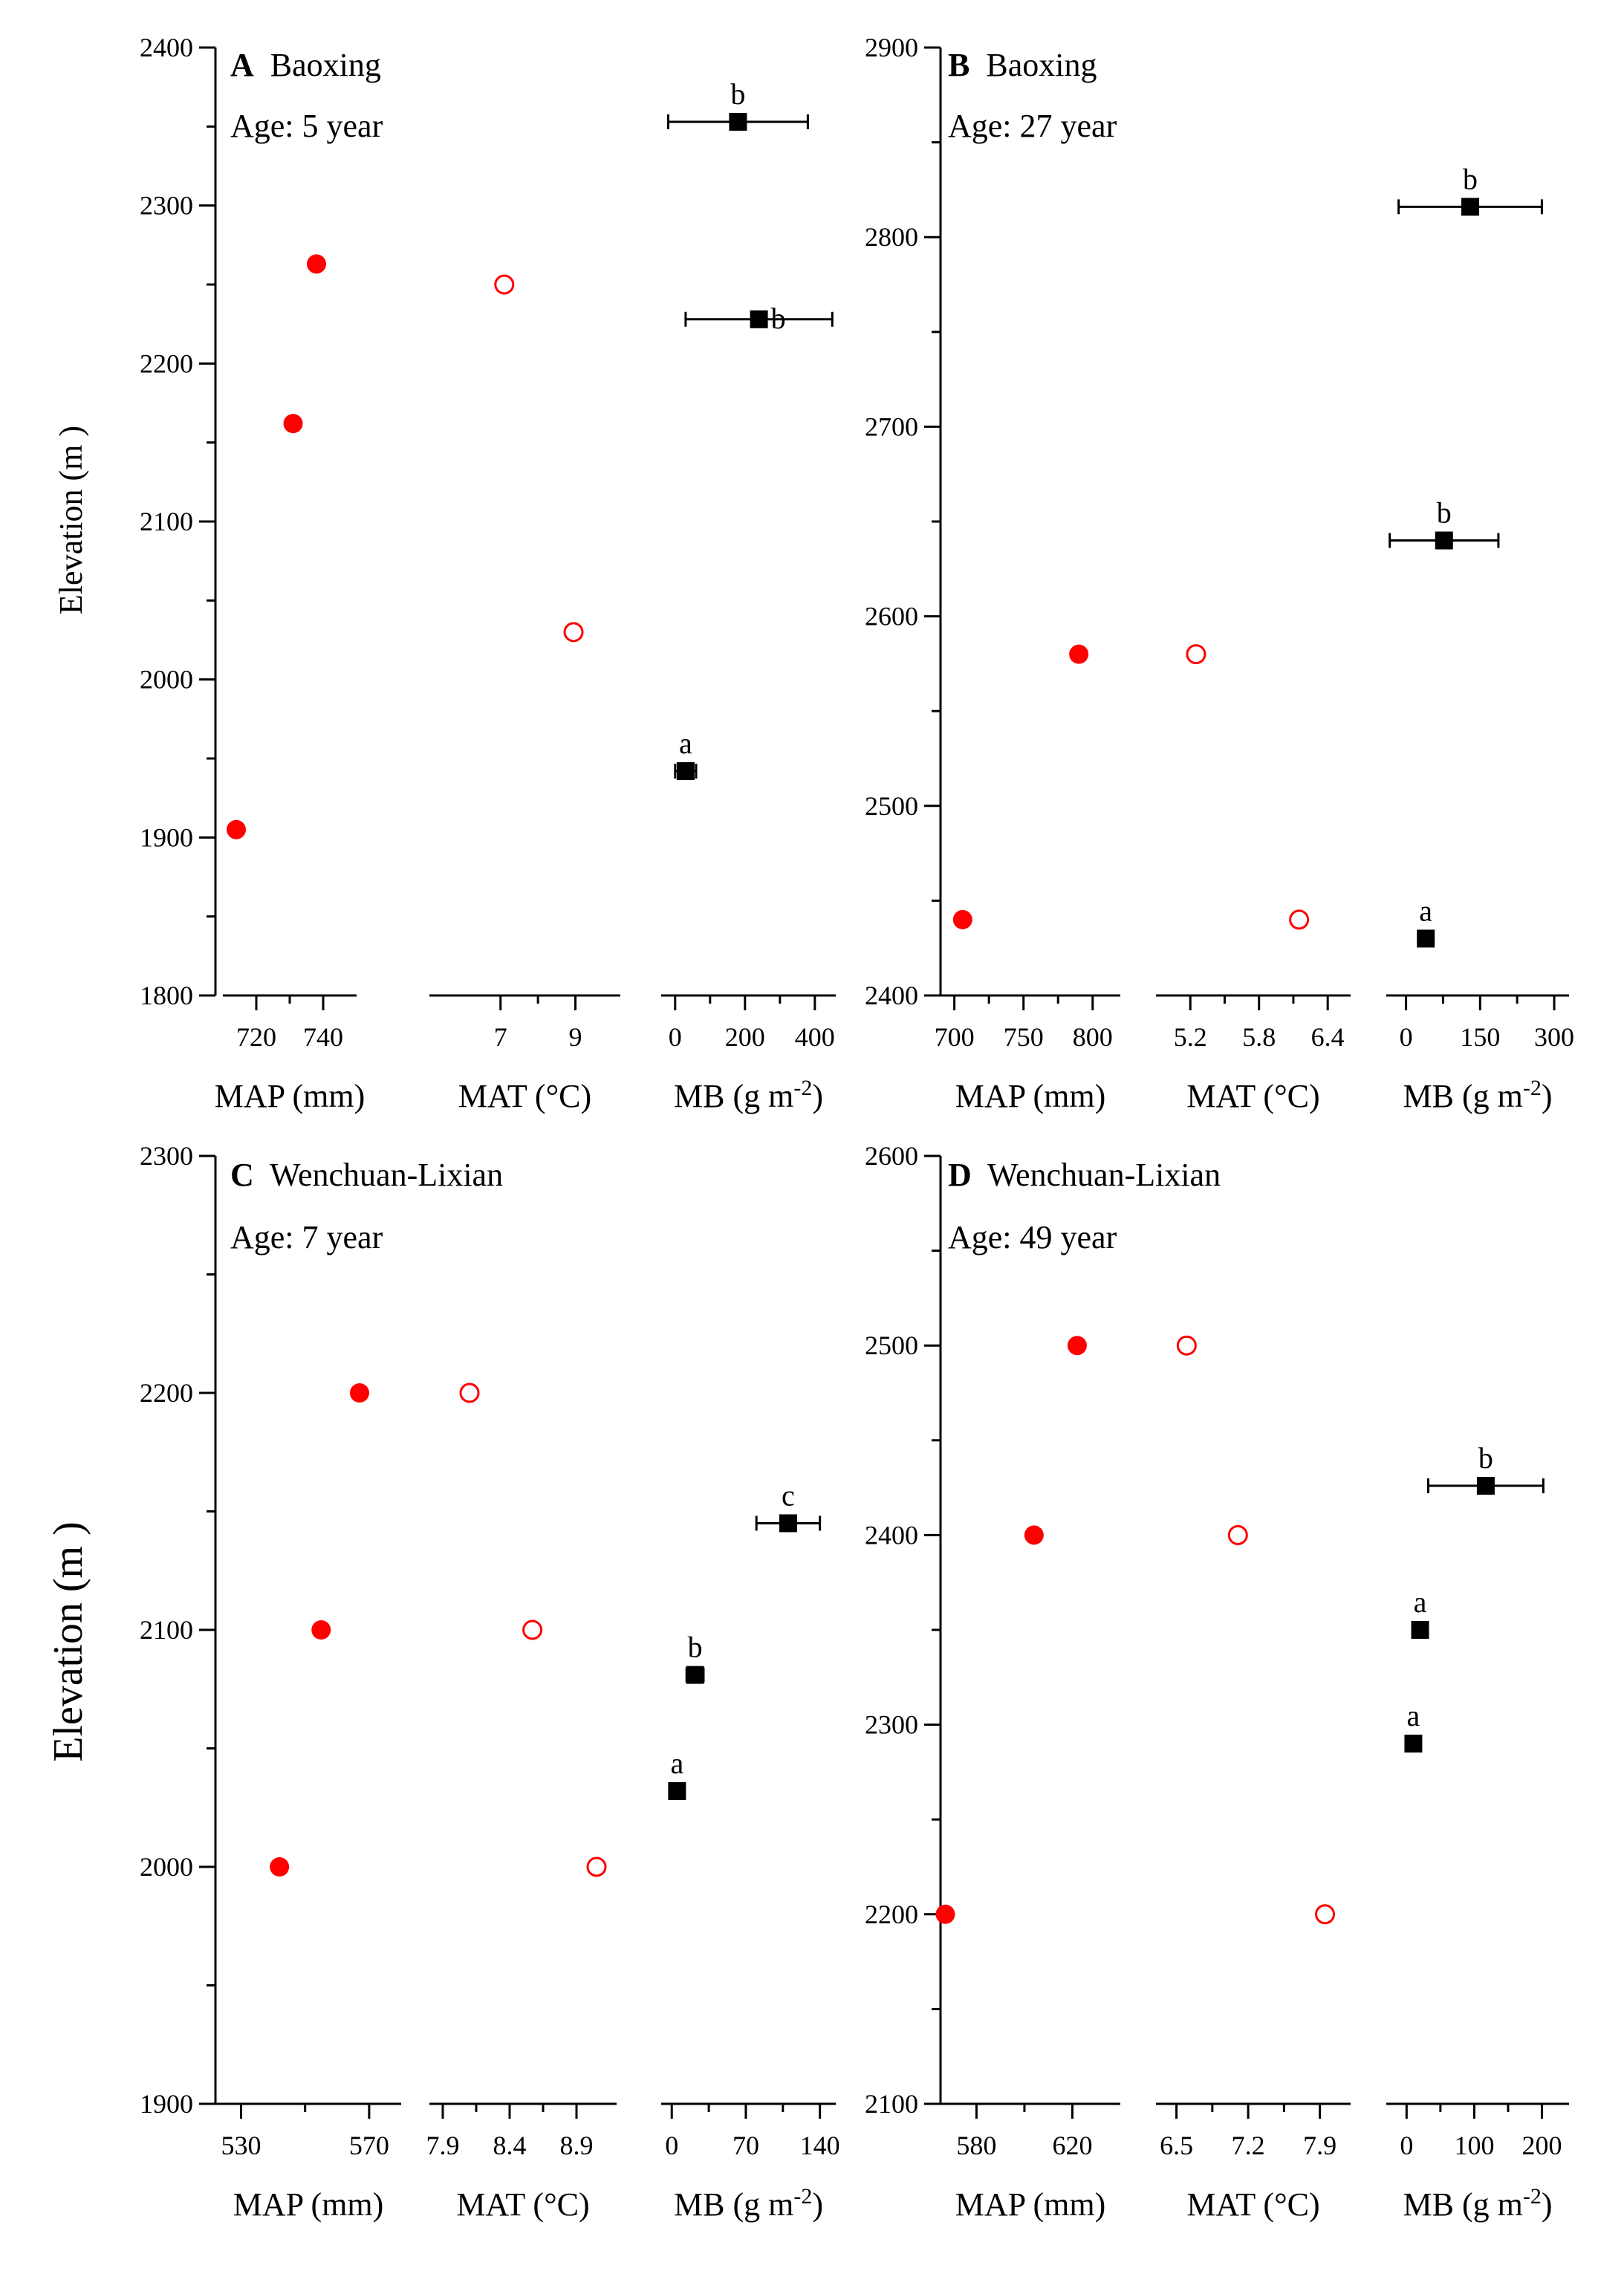 This screenshot has width=1624, height=2271. What do you see at coordinates (1480, 1037) in the screenshot?
I see `panel-b-mb-x-tick-label: 150` at bounding box center [1480, 1037].